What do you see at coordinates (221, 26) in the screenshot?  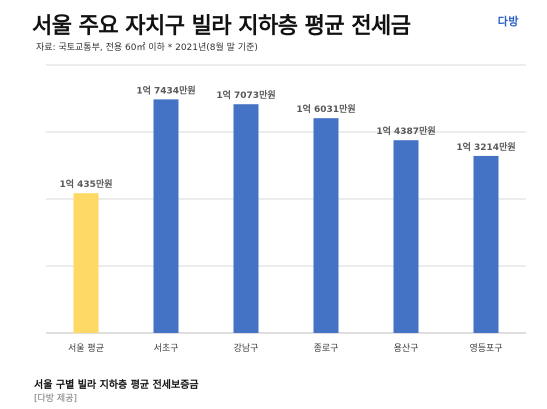 I see `chart-title: 서울 주요 자치구 빌라 지하층 평균 전세금` at bounding box center [221, 26].